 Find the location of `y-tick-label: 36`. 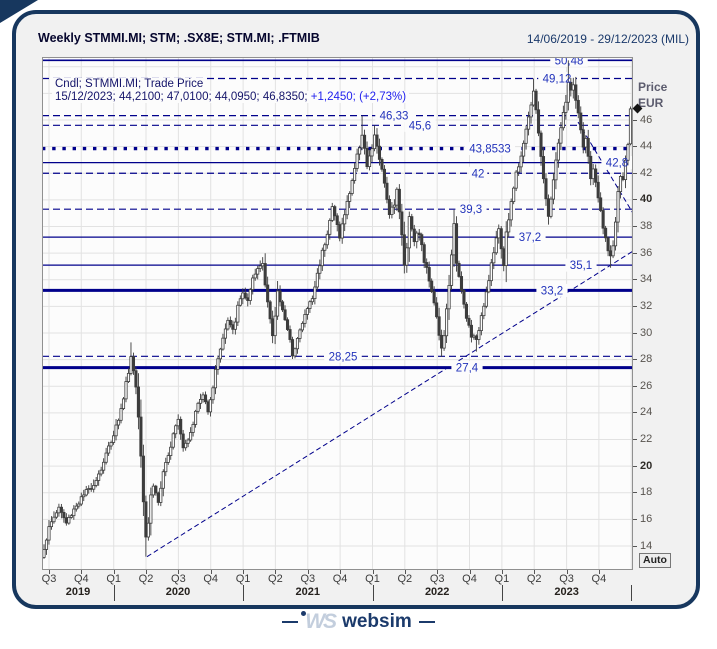

y-tick-label: 36 is located at coordinates (646, 252).